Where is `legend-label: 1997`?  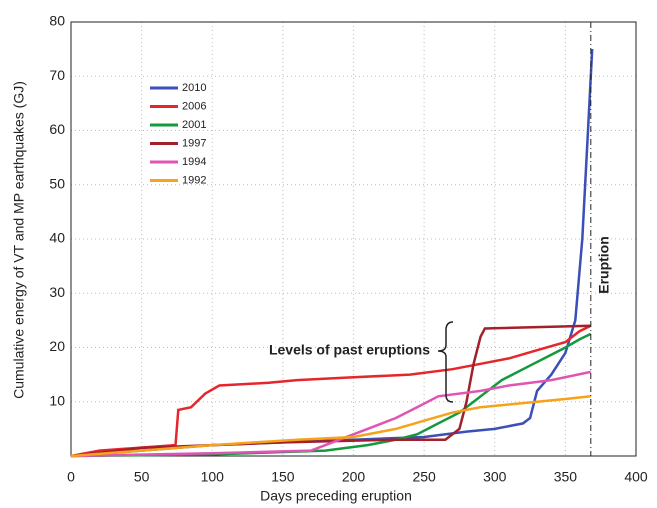
legend-label: 1997 is located at coordinates (194, 143).